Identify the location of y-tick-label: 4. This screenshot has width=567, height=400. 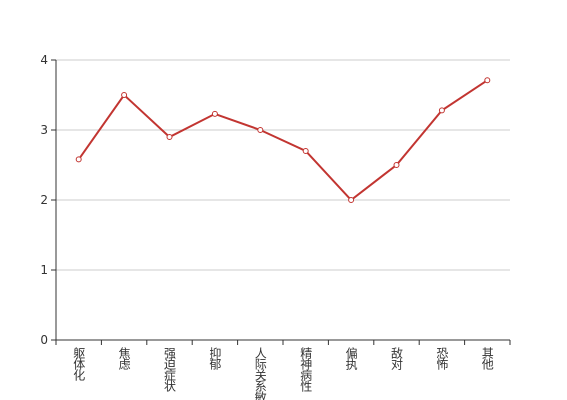
(44, 60).